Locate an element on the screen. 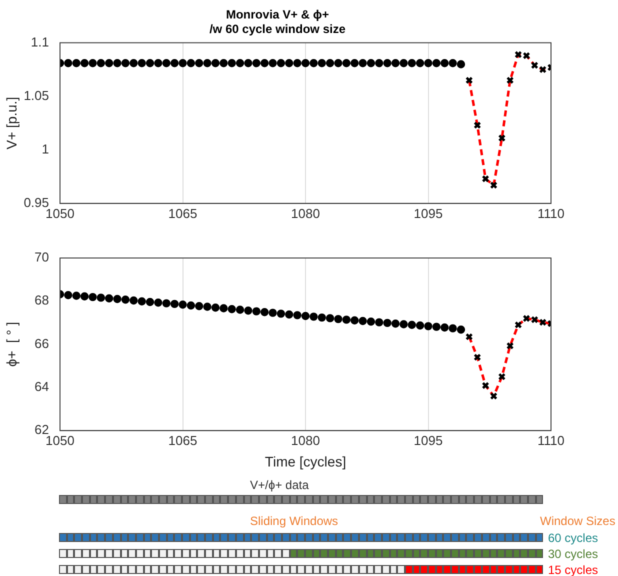 The image size is (618, 576). text: Window Sizes is located at coordinates (578, 521).